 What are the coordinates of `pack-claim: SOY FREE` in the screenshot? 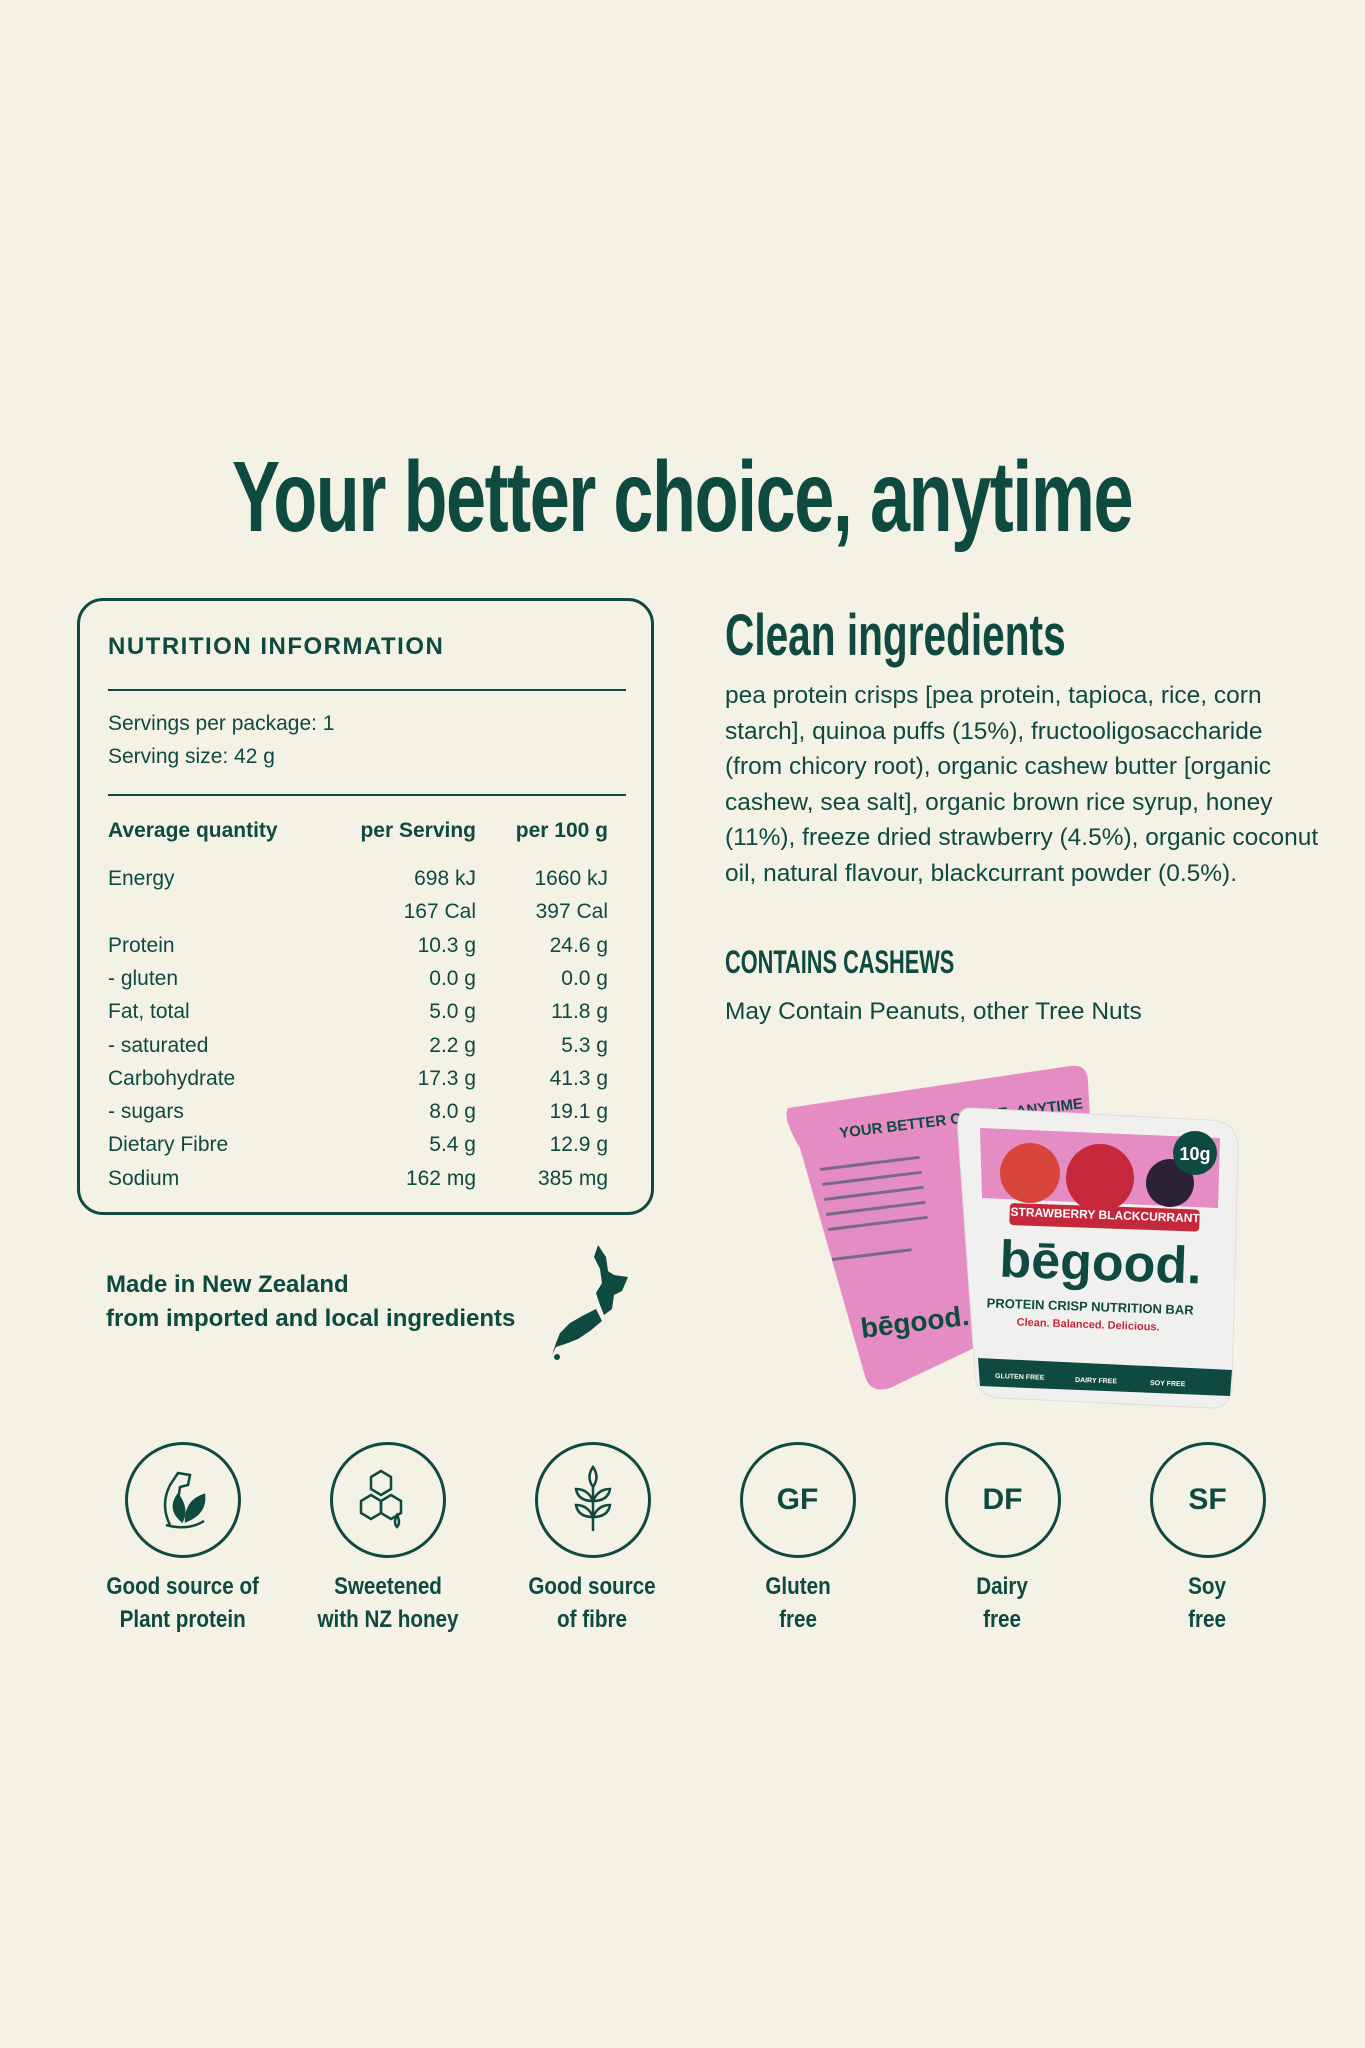 It's located at (1168, 1384).